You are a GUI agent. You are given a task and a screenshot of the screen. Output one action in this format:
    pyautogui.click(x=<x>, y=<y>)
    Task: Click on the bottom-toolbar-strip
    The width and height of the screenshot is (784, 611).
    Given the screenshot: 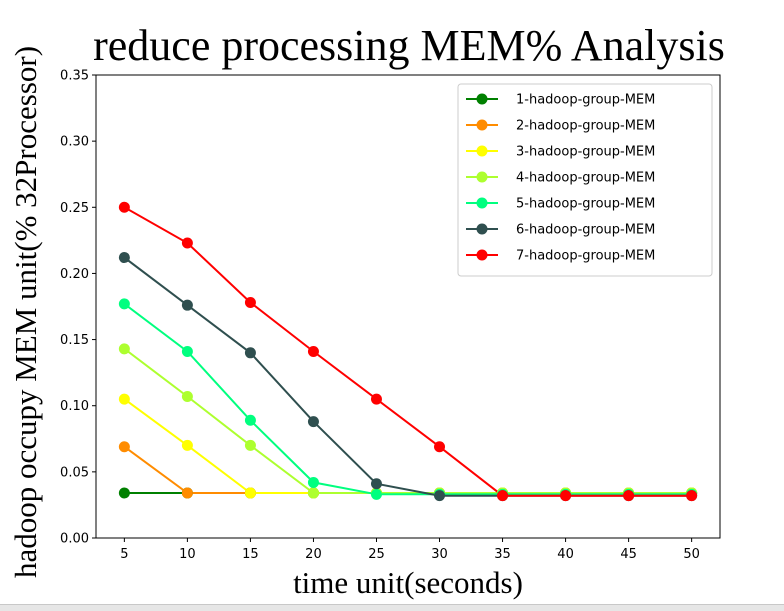 What is the action you would take?
    pyautogui.click(x=392, y=607)
    